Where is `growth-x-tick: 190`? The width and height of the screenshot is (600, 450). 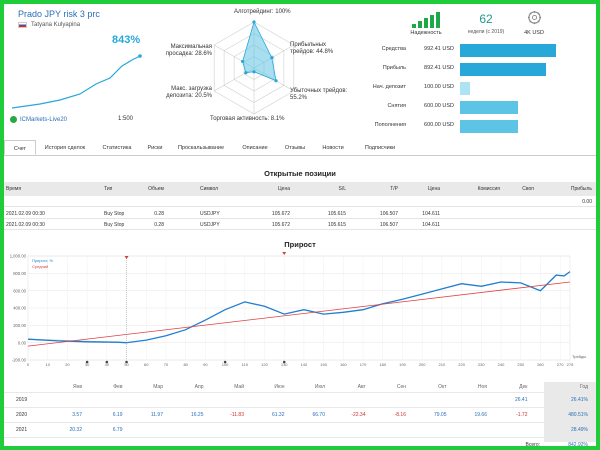
growth-x-tick: 190 is located at coordinates (402, 364).